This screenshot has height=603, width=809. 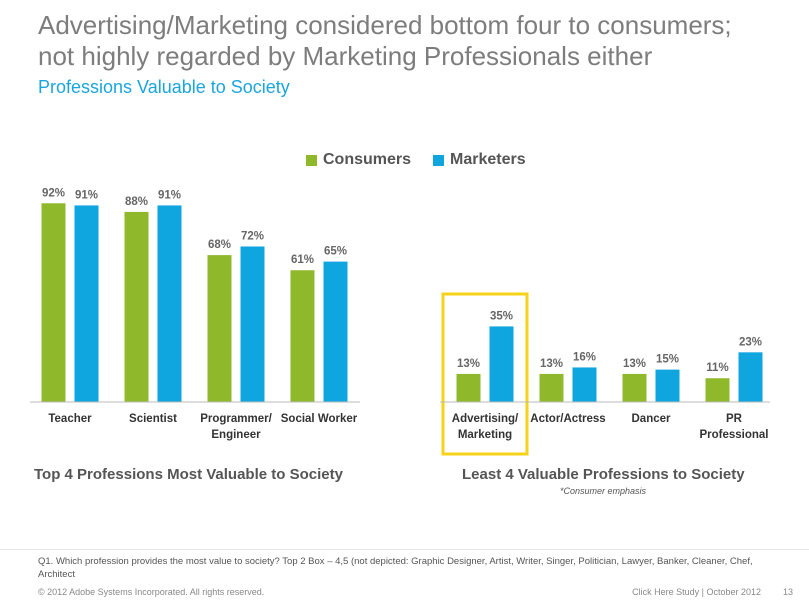 What do you see at coordinates (136, 306) in the screenshot?
I see `bar-consumers-scientist` at bounding box center [136, 306].